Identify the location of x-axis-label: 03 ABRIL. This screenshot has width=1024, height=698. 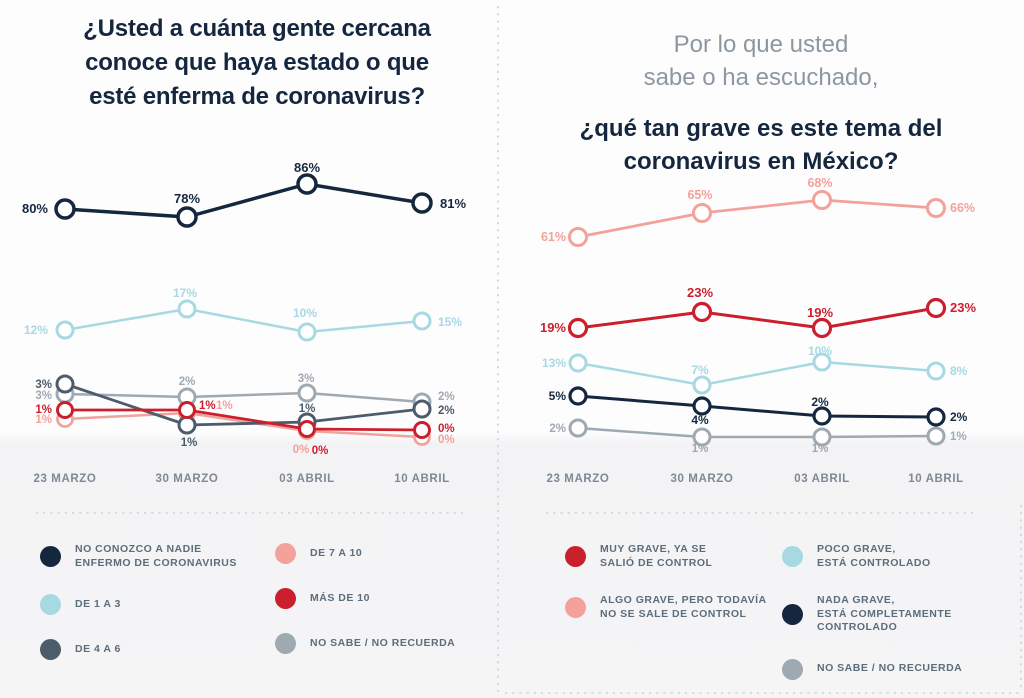
(307, 479).